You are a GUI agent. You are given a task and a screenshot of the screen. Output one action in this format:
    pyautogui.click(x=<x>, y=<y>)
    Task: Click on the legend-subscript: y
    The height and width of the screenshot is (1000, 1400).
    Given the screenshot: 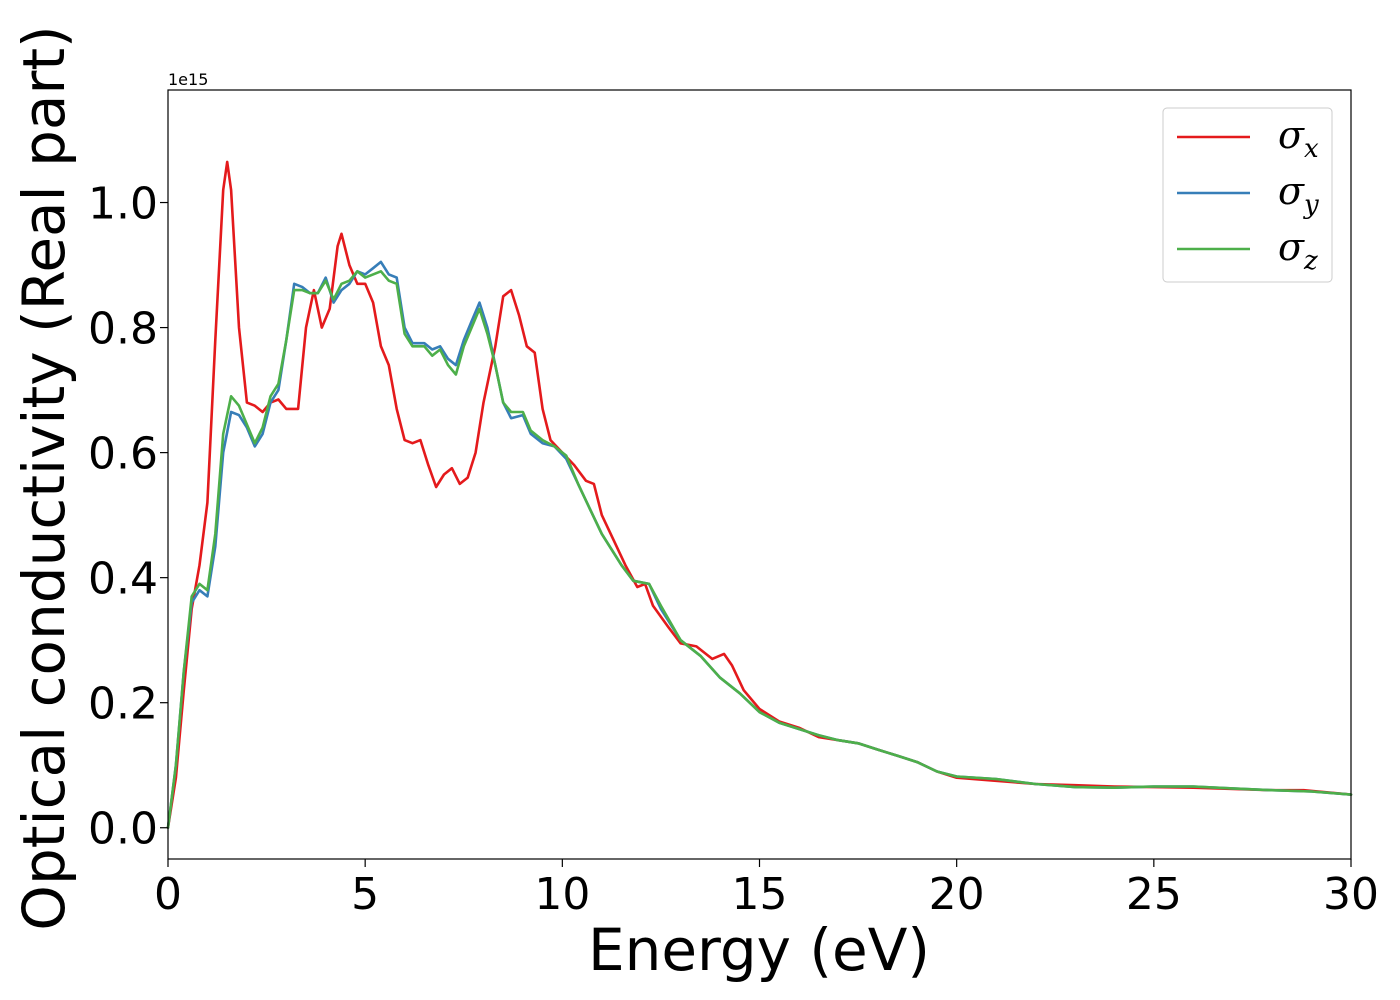 What is the action you would take?
    pyautogui.click(x=1311, y=205)
    